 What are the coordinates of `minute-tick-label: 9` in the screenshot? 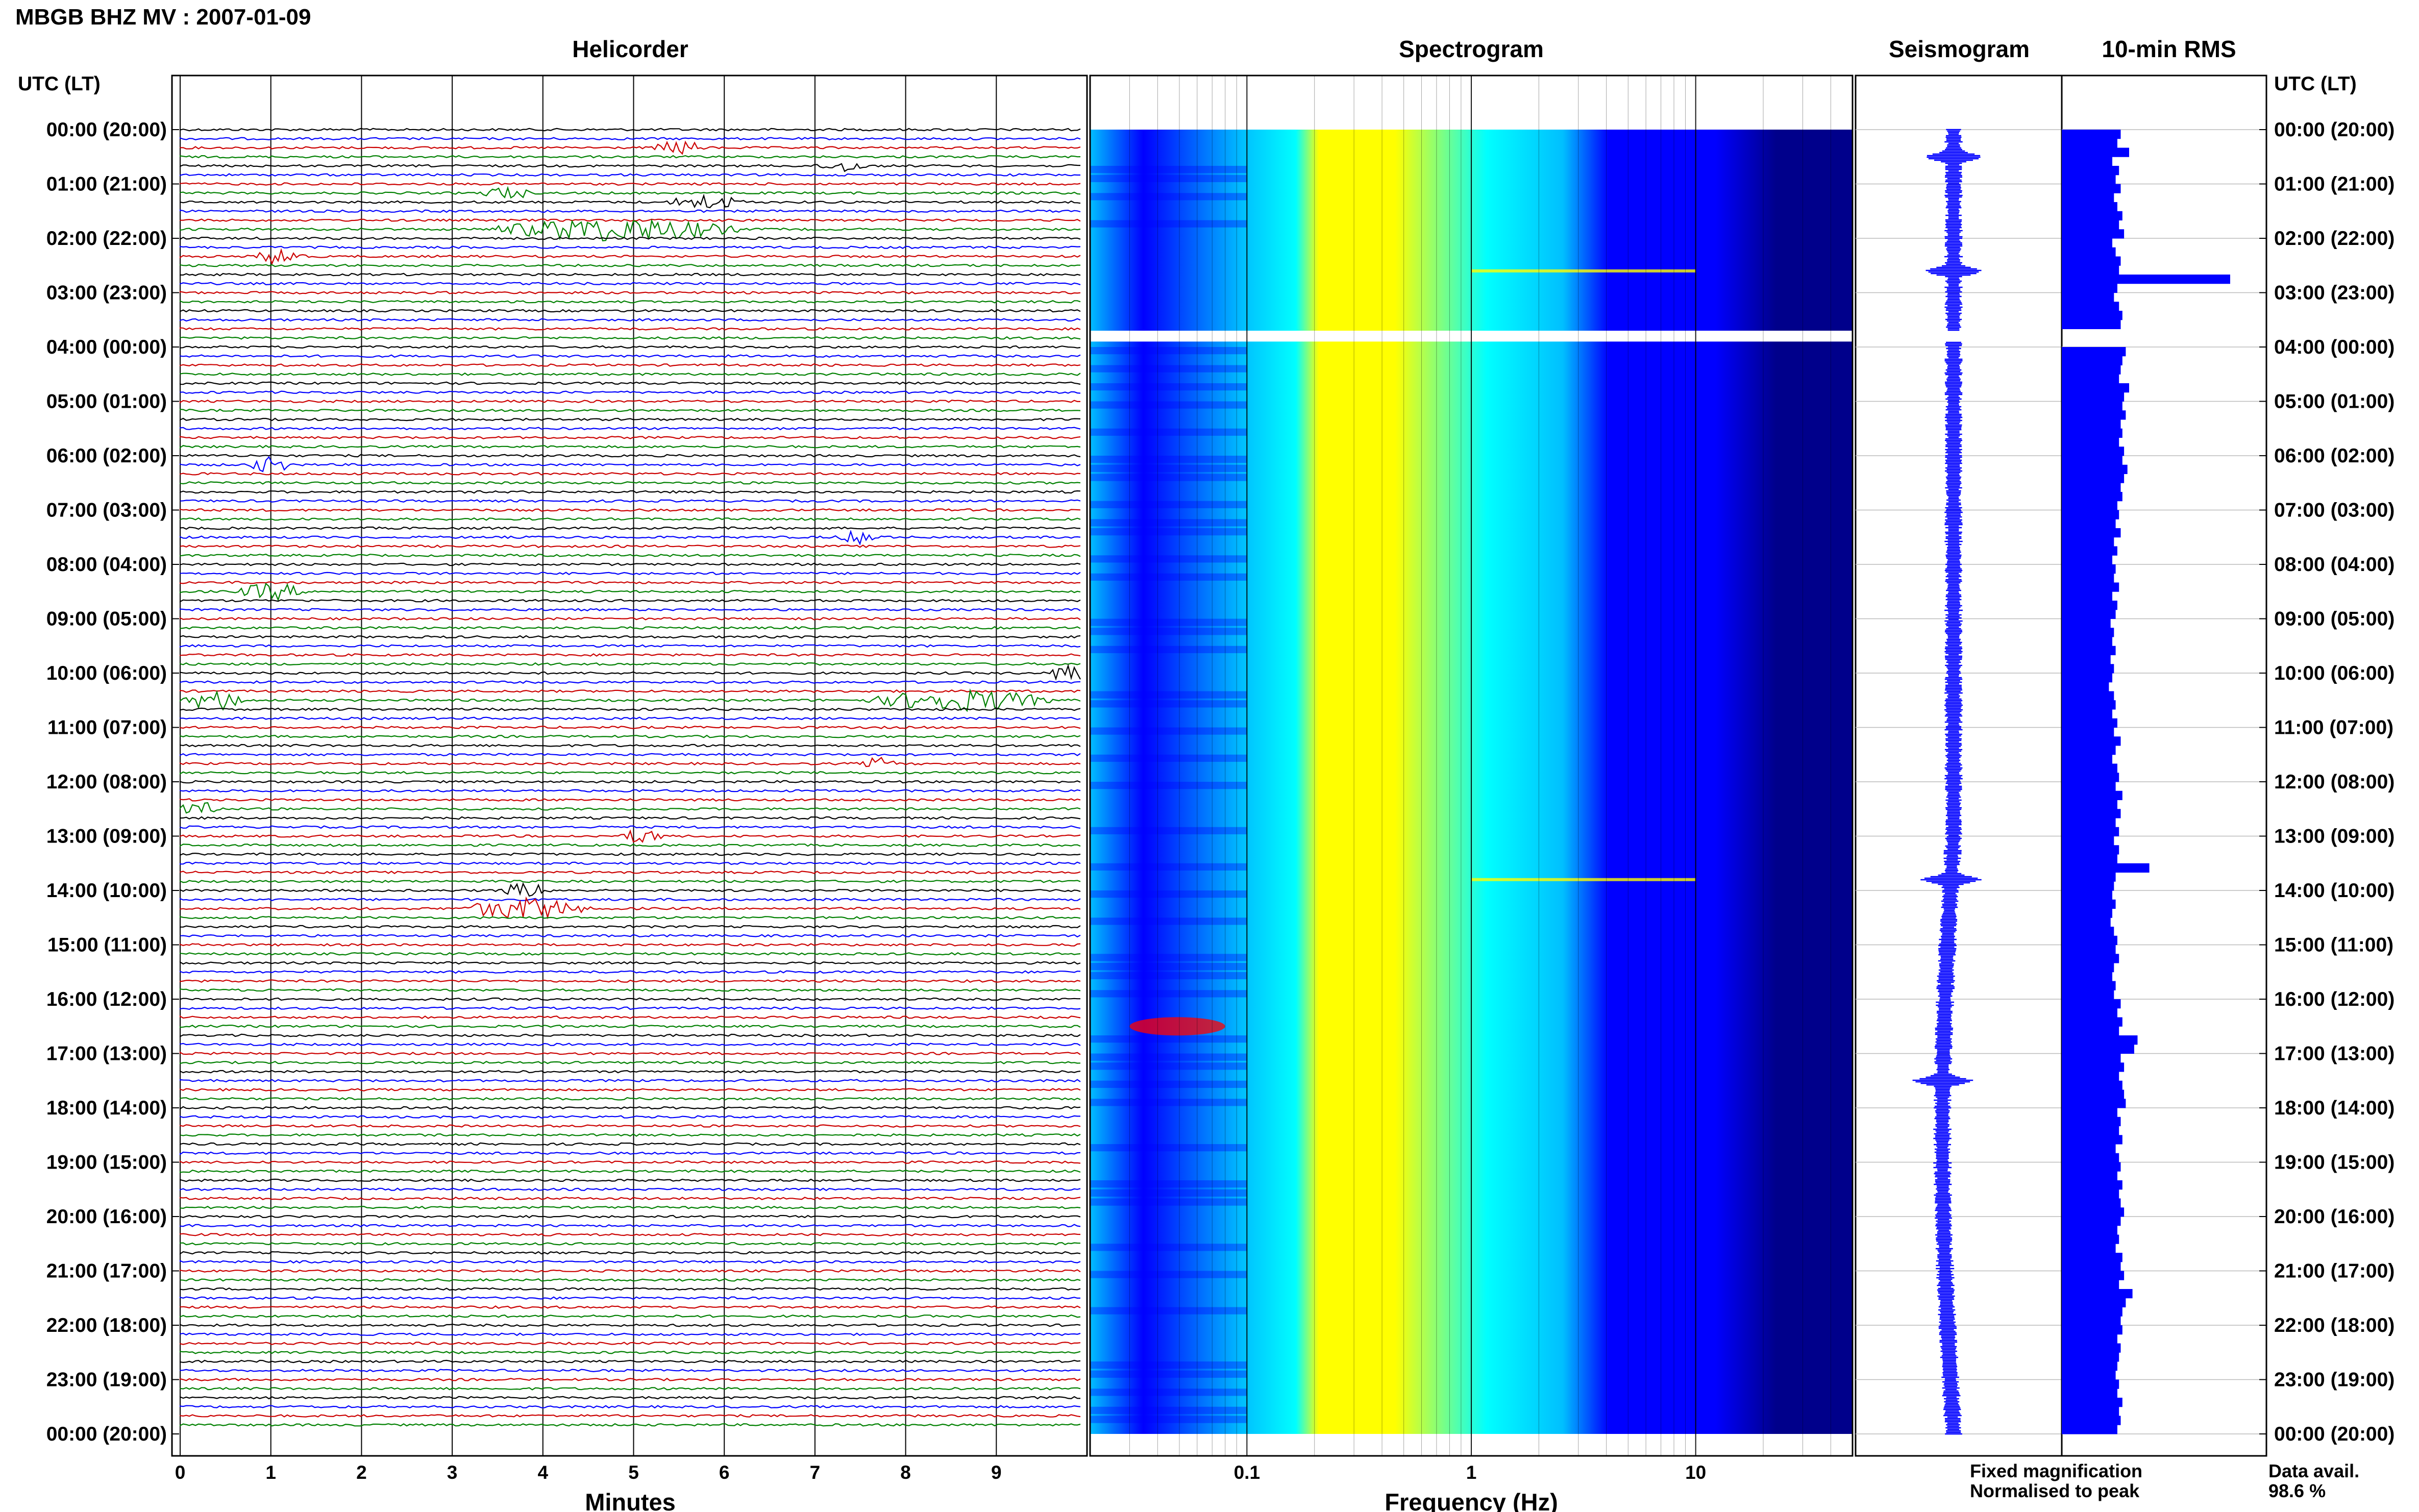 It's located at (996, 1472).